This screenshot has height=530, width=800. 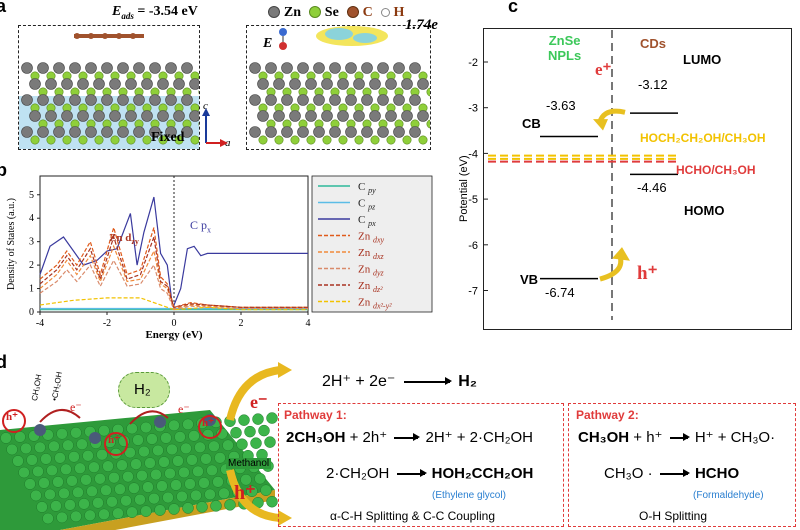 What do you see at coordinates (352, 12) in the screenshot?
I see `c-atom-icon` at bounding box center [352, 12].